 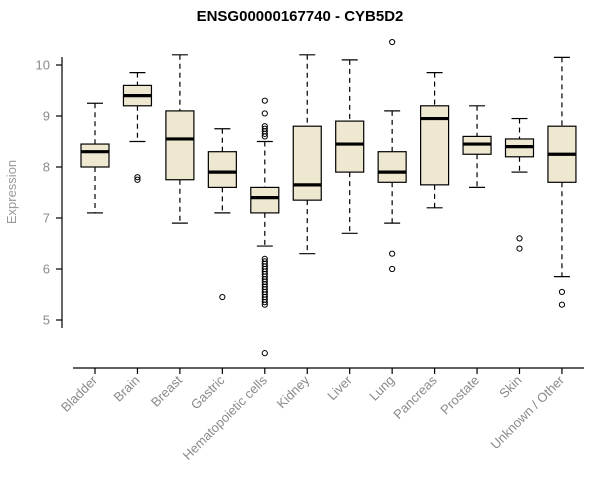 I want to click on box-group-breast, so click(x=180, y=139).